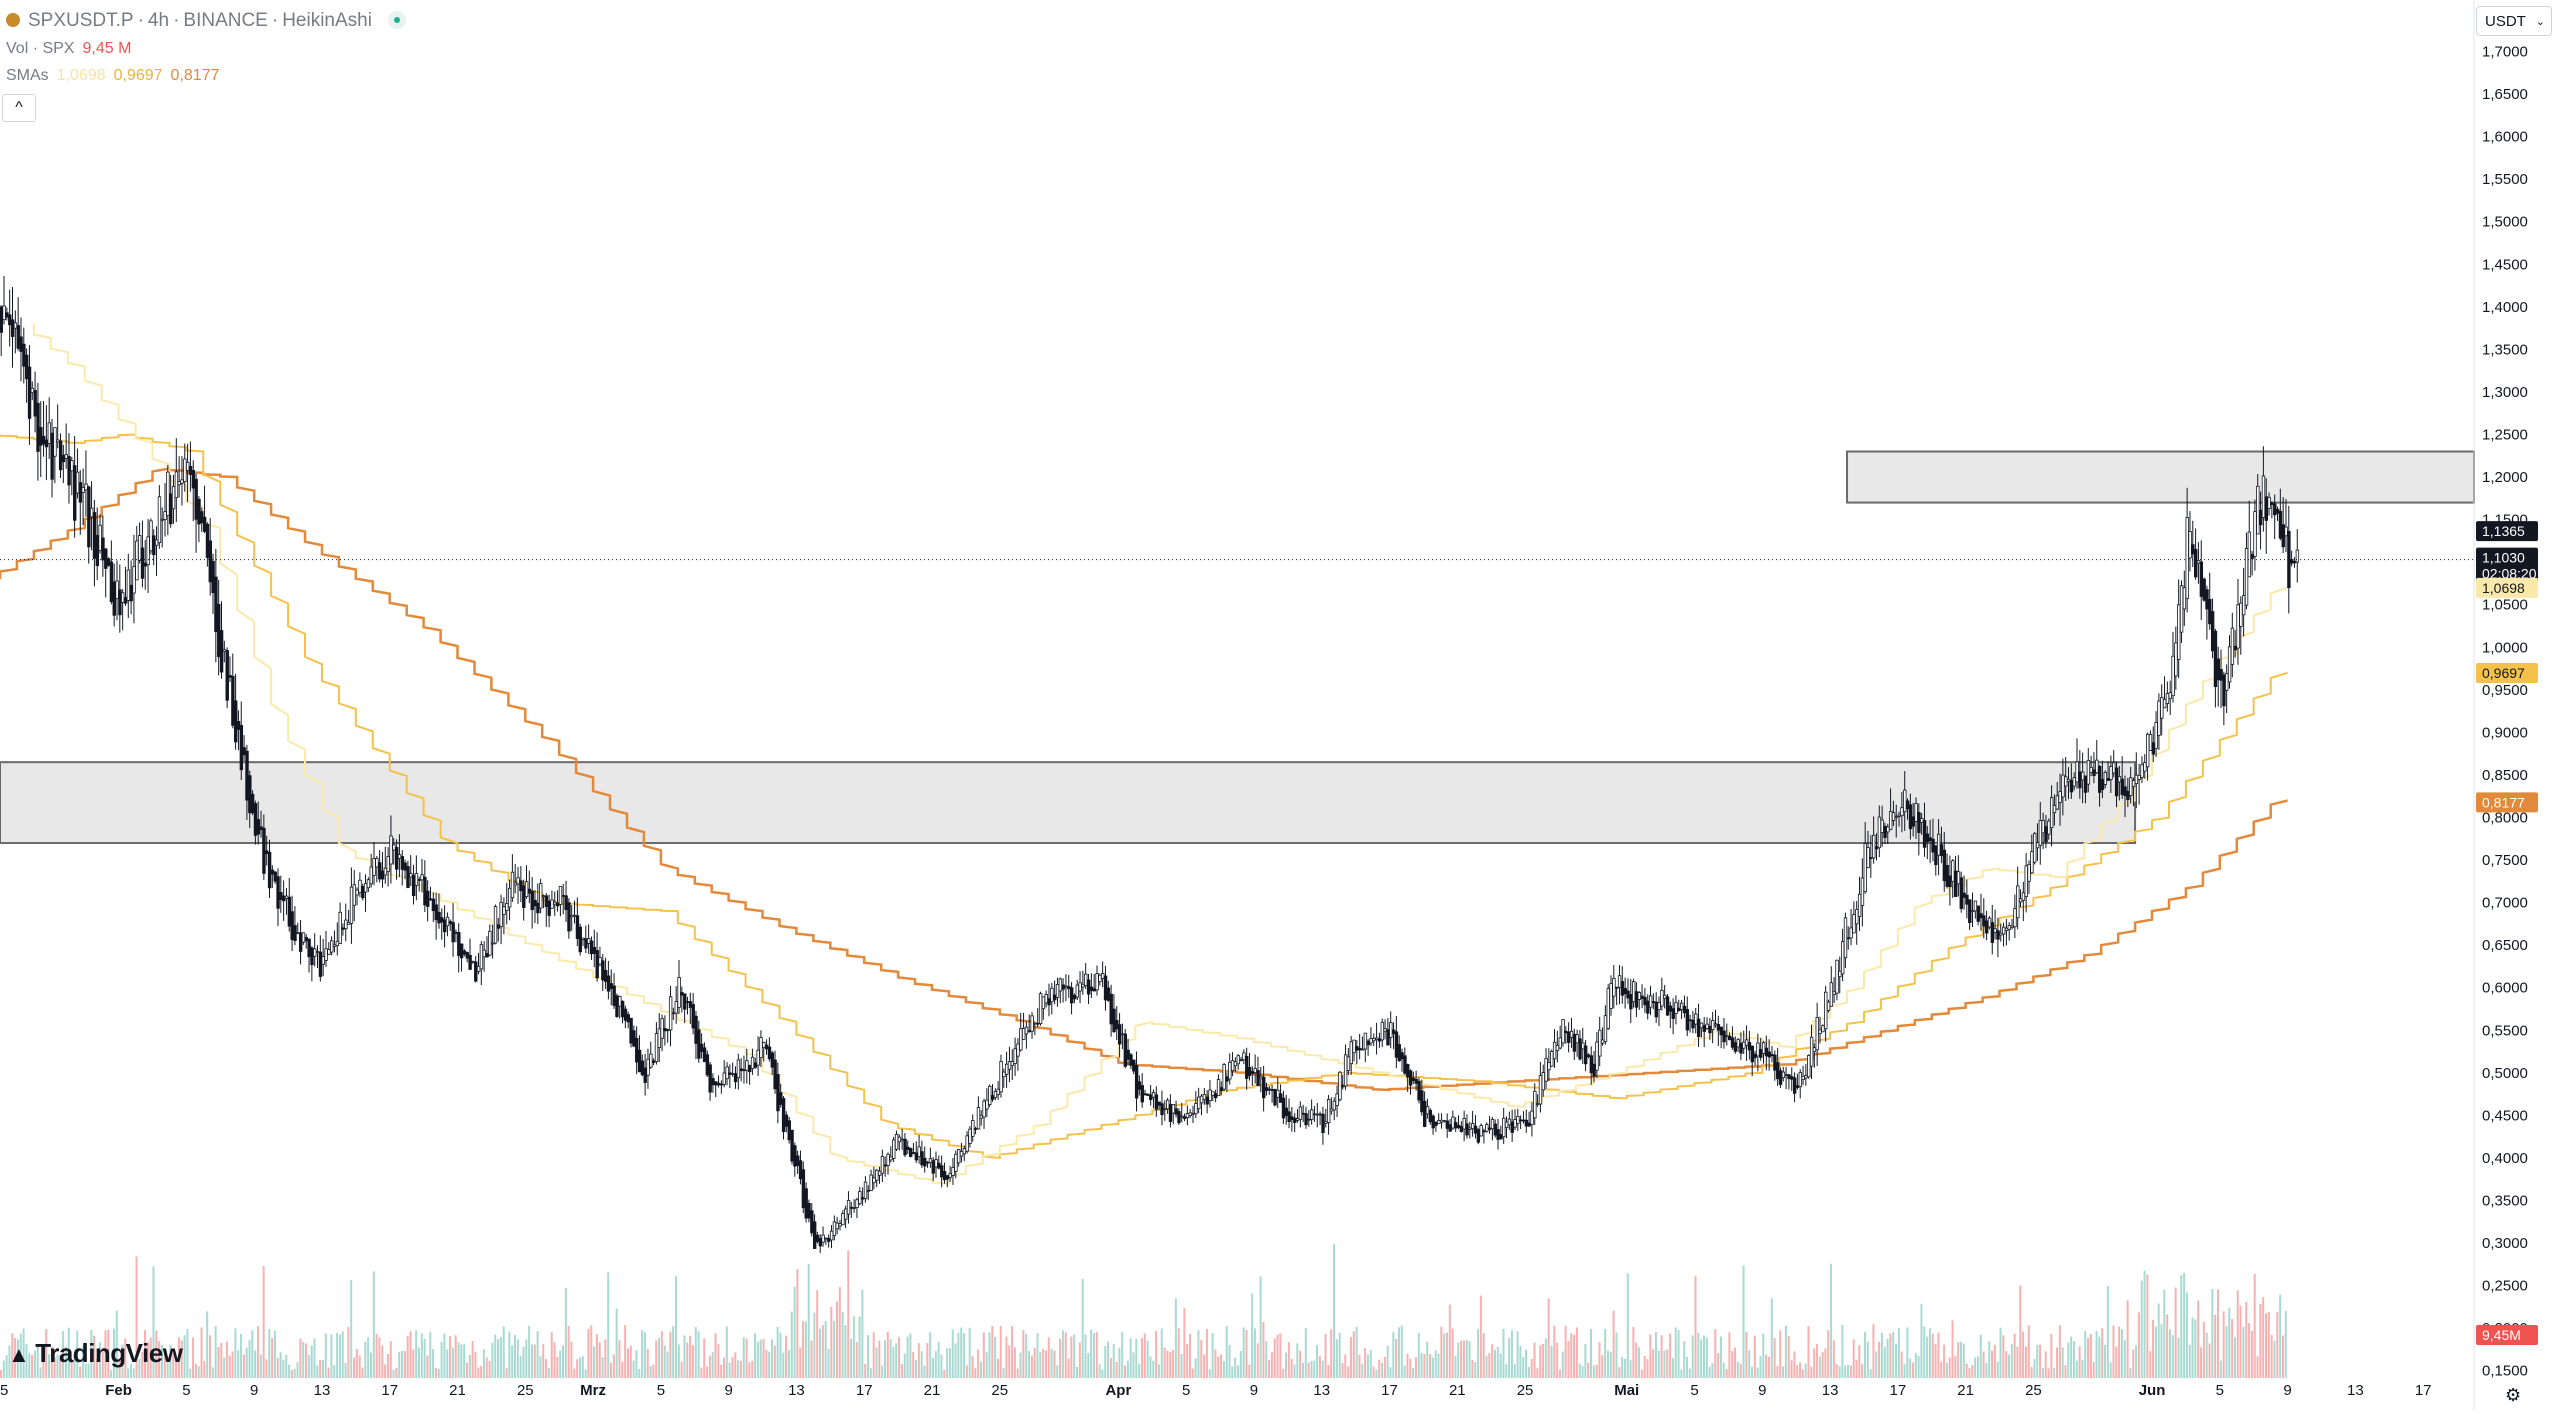 The image size is (2560, 1415). Describe the element at coordinates (1694, 1390) in the screenshot. I see `x-tick-label: 5` at that location.